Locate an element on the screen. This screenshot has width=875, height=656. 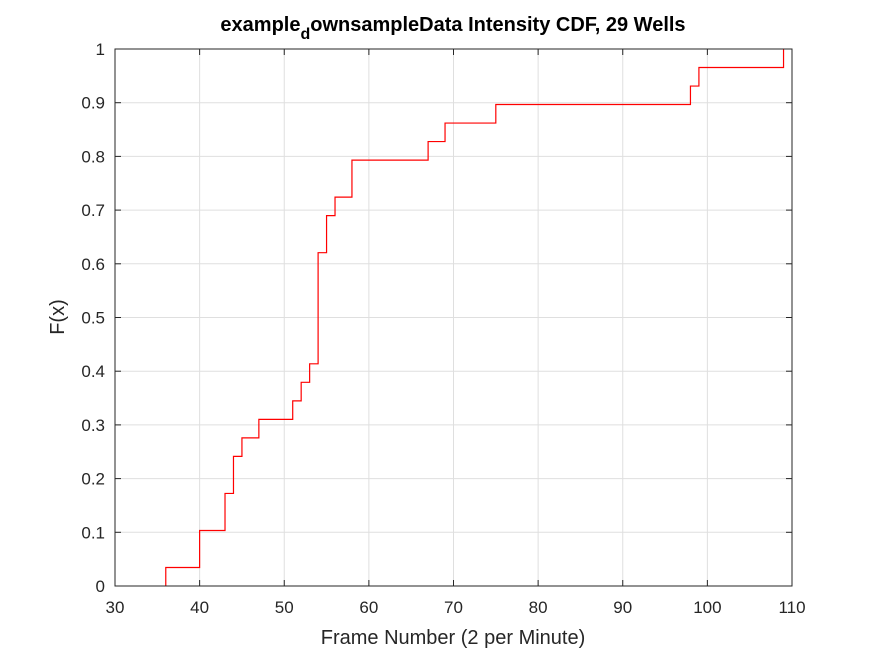
y-tick-label: 0.1 is located at coordinates (93, 532).